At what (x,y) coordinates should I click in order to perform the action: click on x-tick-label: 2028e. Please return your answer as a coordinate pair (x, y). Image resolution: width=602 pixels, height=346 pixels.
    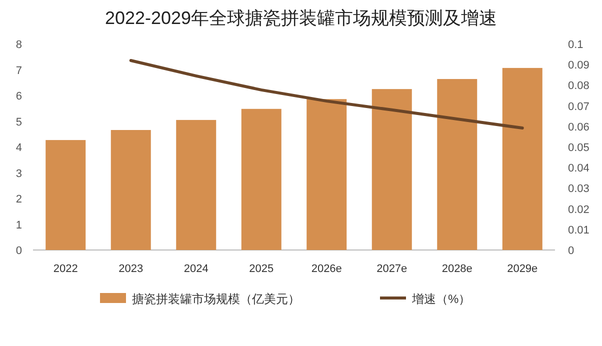
    Looking at the image, I should click on (457, 269).